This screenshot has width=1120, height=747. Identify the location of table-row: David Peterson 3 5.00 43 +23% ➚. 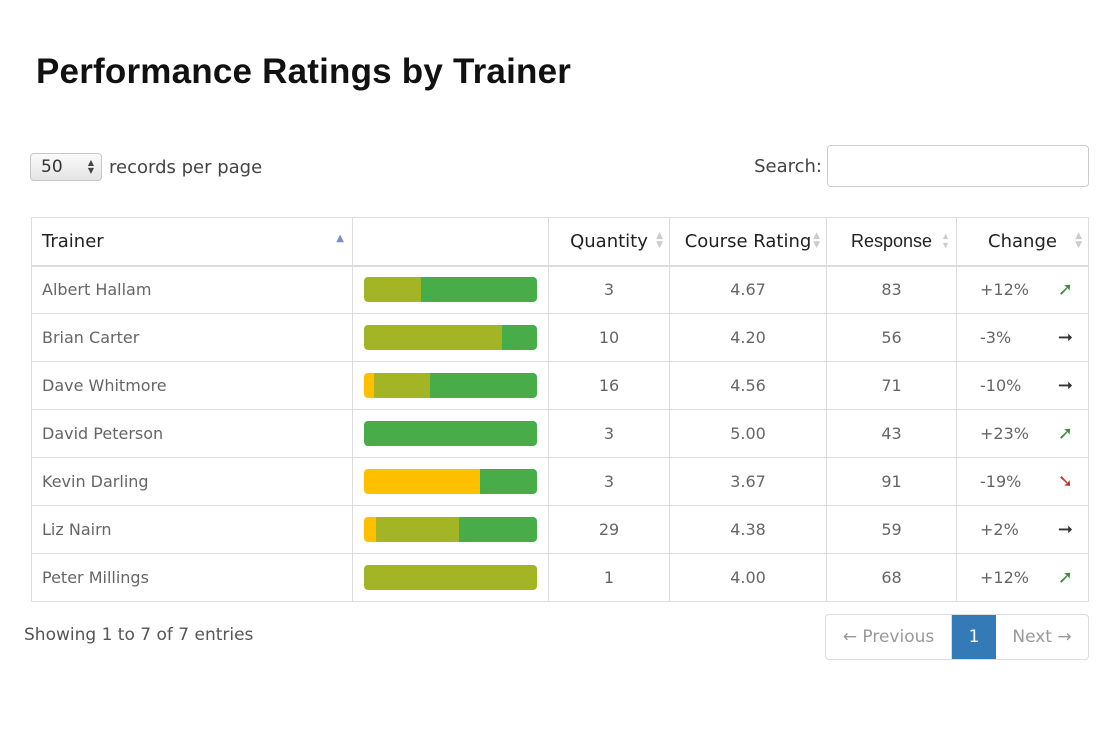
(560, 433).